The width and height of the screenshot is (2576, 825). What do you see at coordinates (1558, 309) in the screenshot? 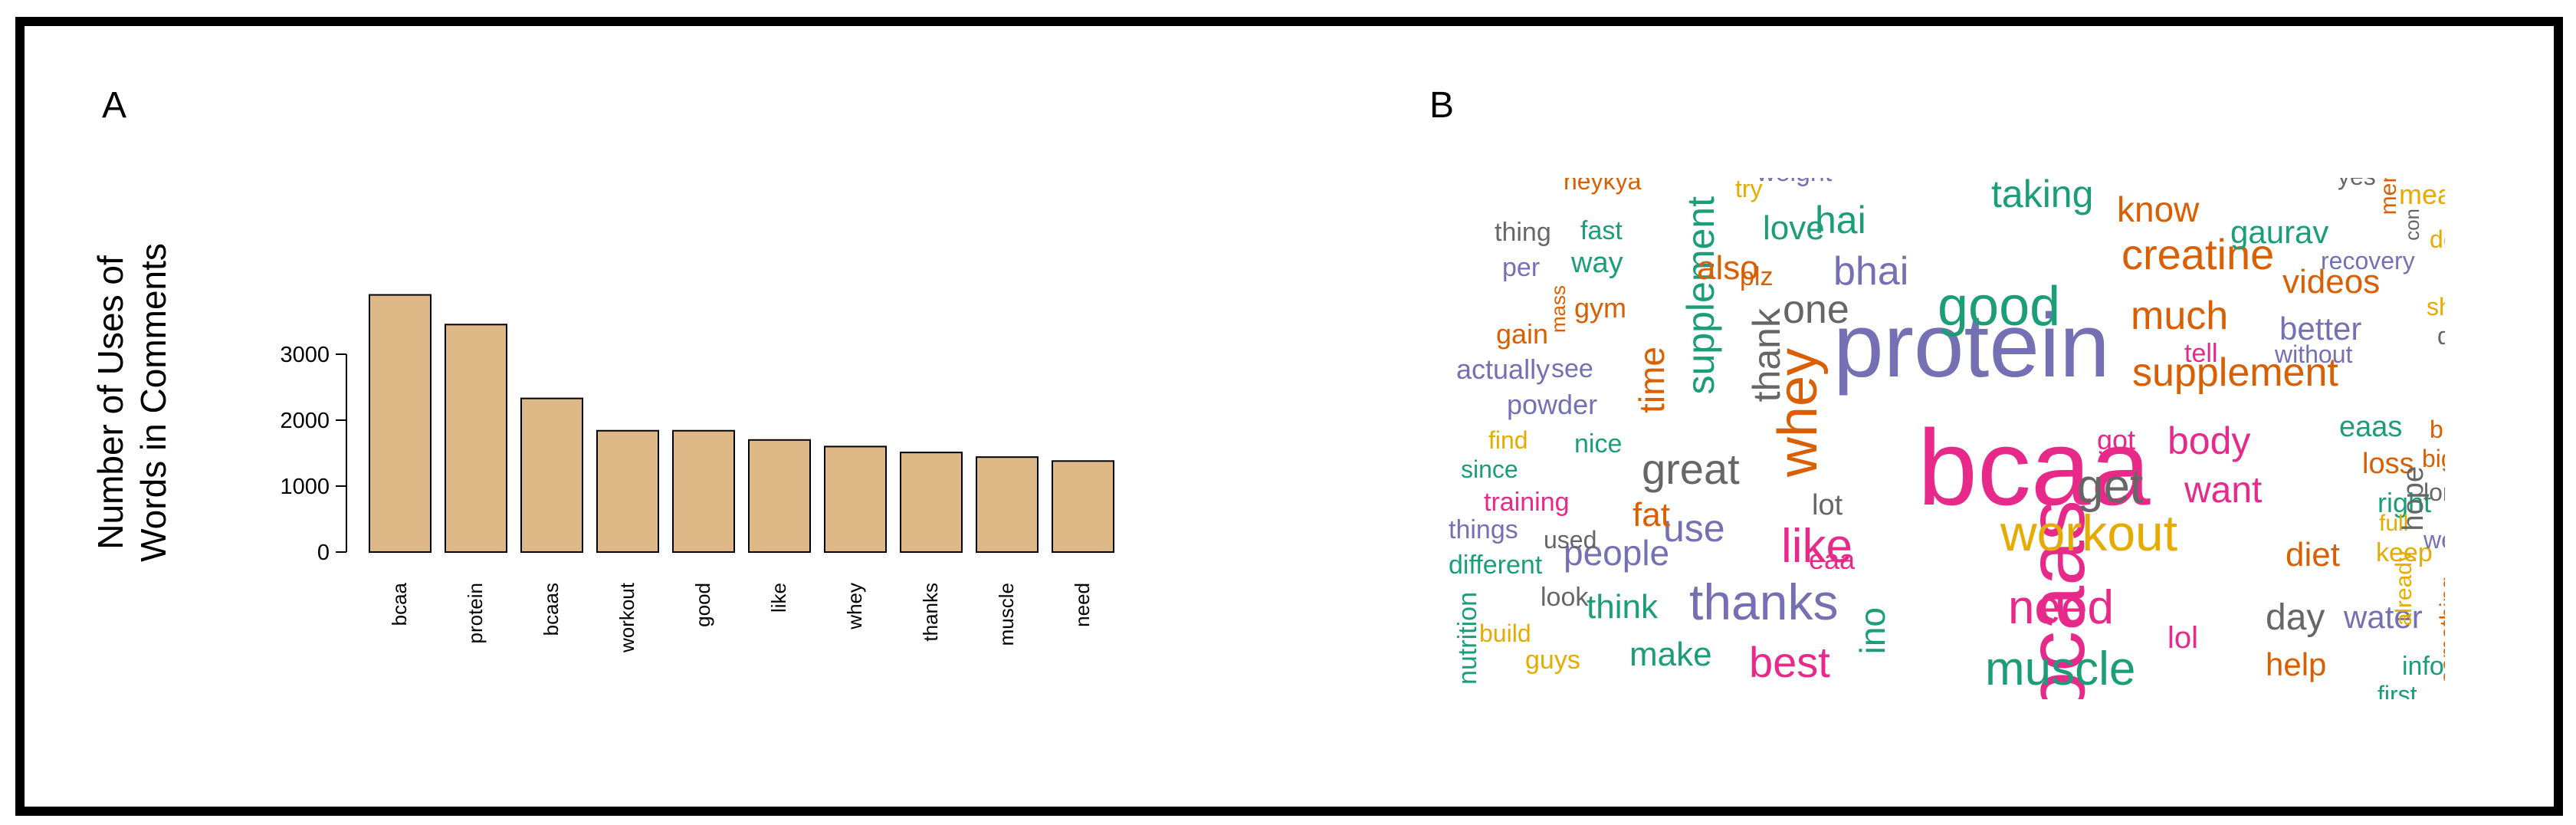
I see `cloud-word: mass` at bounding box center [1558, 309].